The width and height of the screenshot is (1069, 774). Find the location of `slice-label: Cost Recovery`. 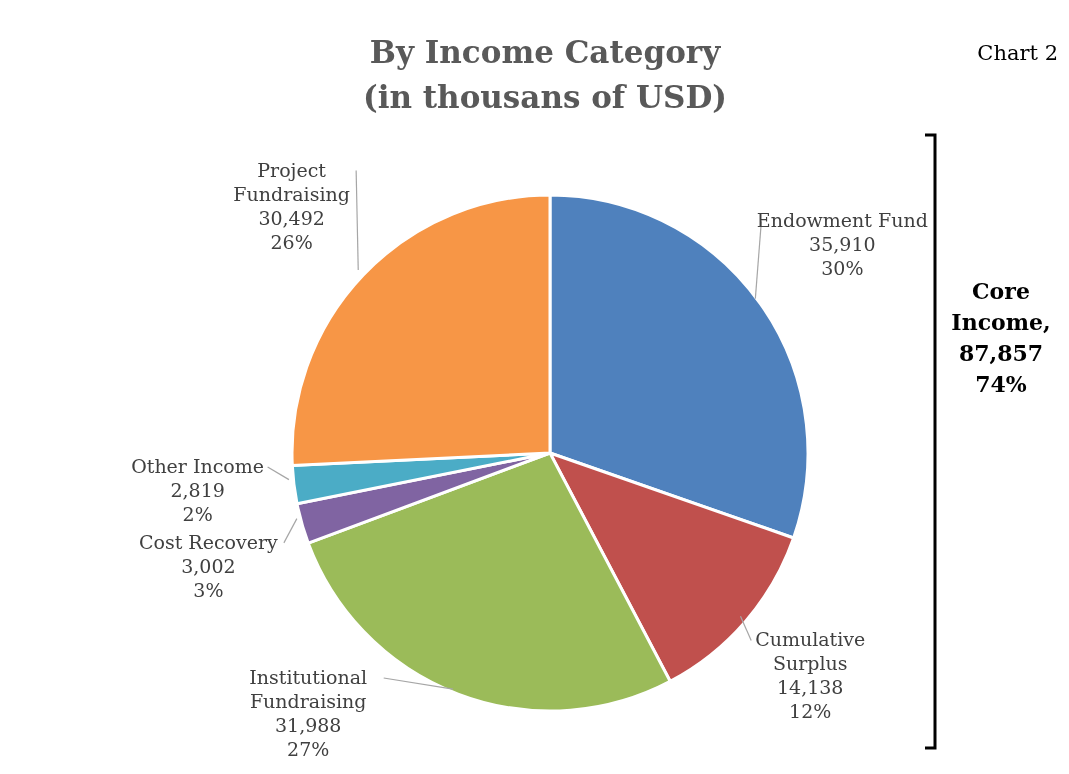

slice-label: Cost Recovery is located at coordinates (208, 541).